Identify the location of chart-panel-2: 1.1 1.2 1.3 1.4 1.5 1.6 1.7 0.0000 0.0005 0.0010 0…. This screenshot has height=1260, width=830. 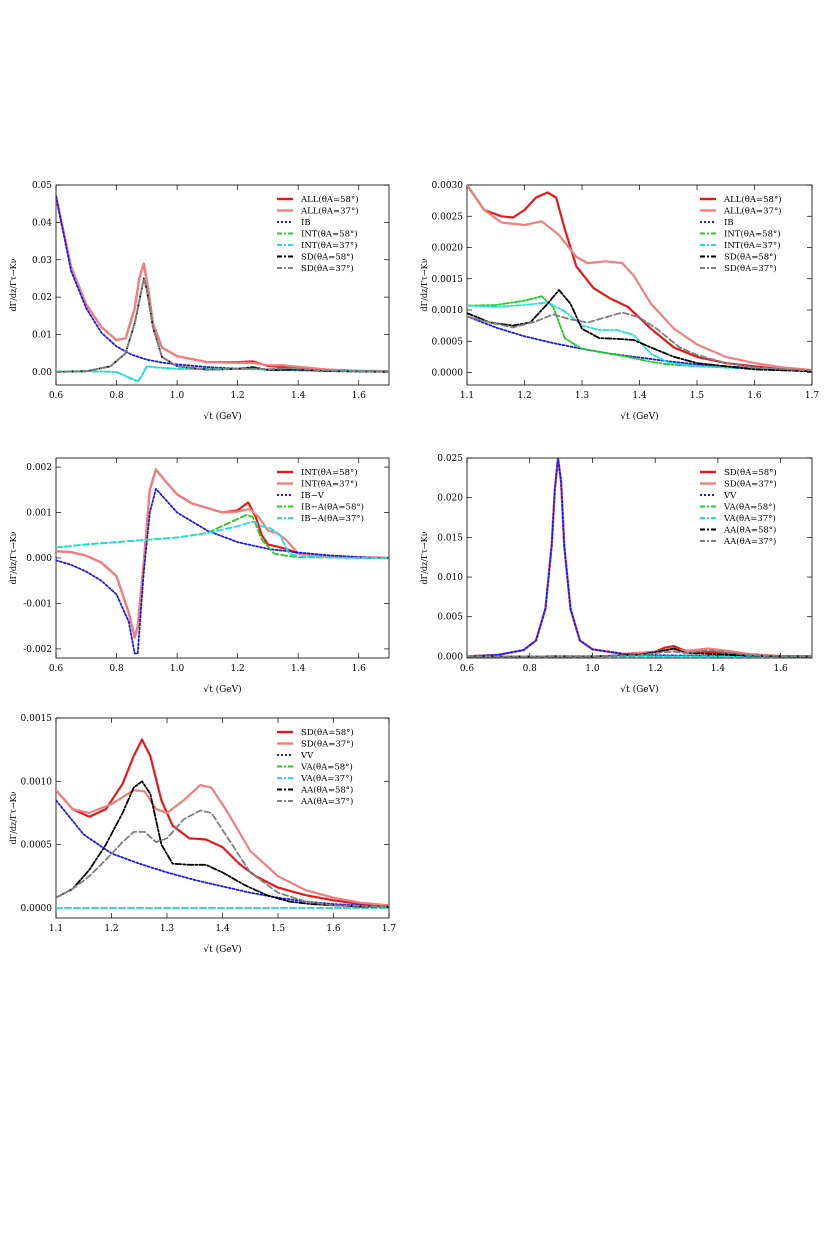
(620, 308).